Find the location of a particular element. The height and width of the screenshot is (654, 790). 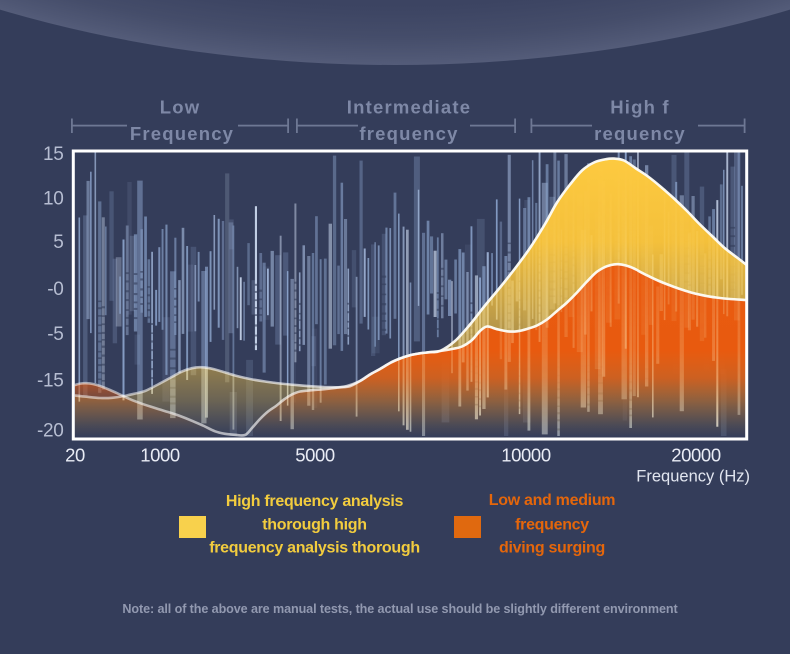

svg-text: 1000 is located at coordinates (160, 455).